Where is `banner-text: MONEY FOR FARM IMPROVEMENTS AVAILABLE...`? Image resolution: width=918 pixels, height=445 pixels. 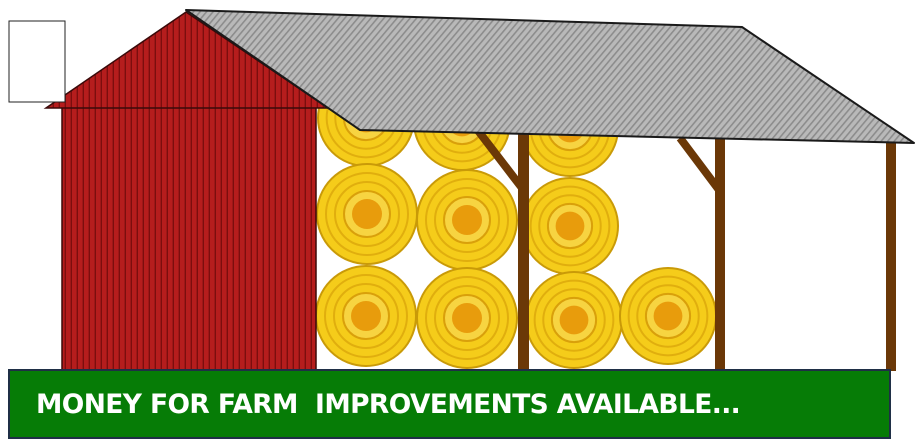 banner-text: MONEY FOR FARM IMPROVEMENTS AVAILABLE... is located at coordinates (388, 404).